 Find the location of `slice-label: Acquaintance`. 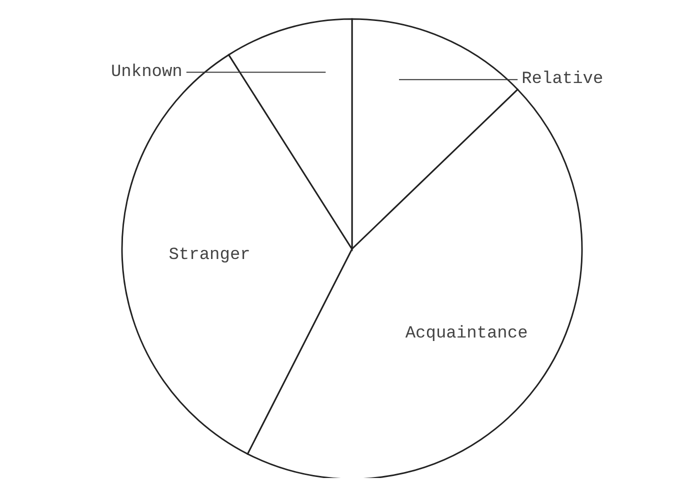

slice-label: Acquaintance is located at coordinates (466, 334).